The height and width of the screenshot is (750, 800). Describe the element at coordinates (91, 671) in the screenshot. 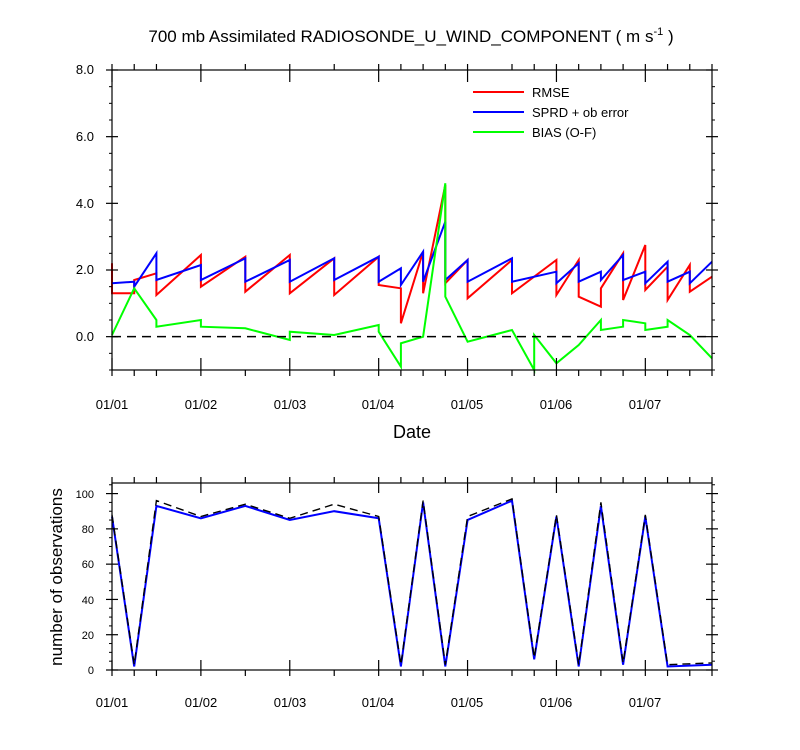

I see `bottom-ytick-label: 0` at that location.